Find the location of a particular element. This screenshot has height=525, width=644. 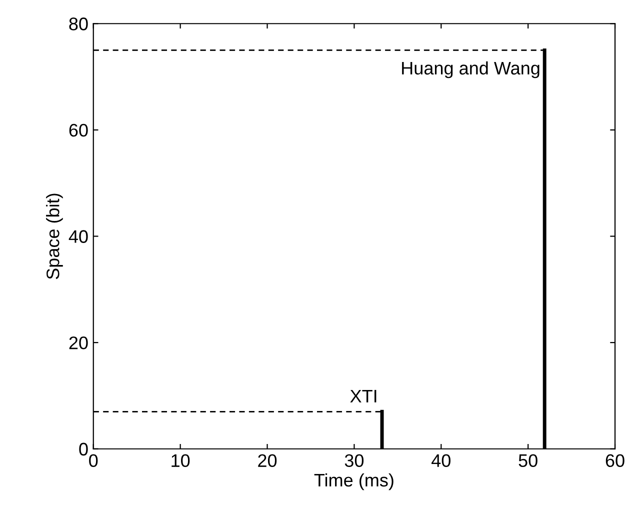

annotation: XTI is located at coordinates (363, 396).